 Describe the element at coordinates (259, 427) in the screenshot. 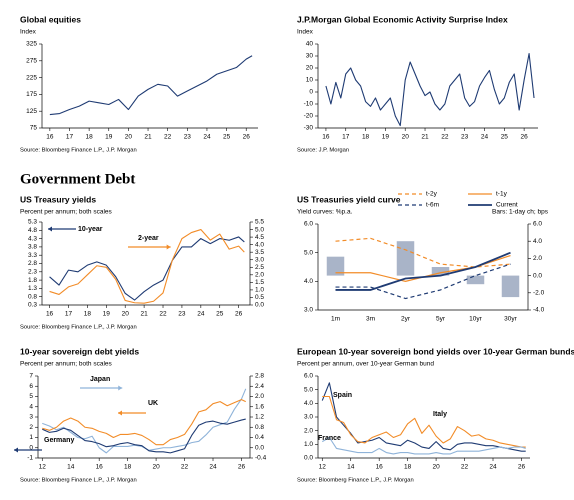

I see `y2-tick-label: 0.8` at that location.